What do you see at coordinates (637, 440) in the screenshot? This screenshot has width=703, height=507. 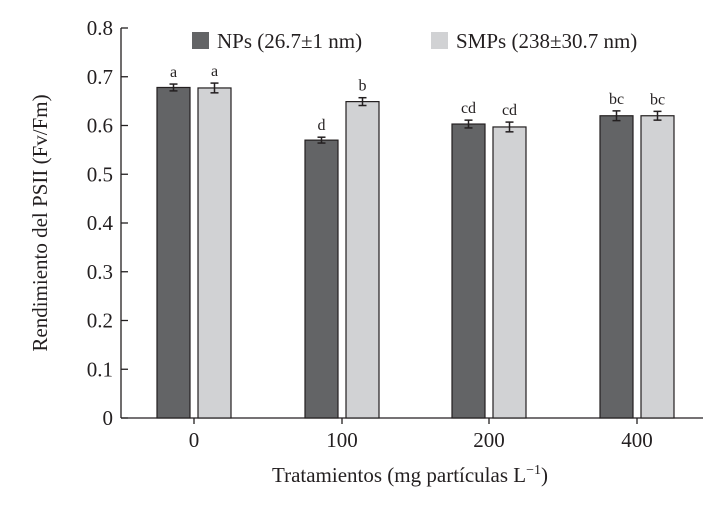 I see `x-tick-label: 400` at bounding box center [637, 440].